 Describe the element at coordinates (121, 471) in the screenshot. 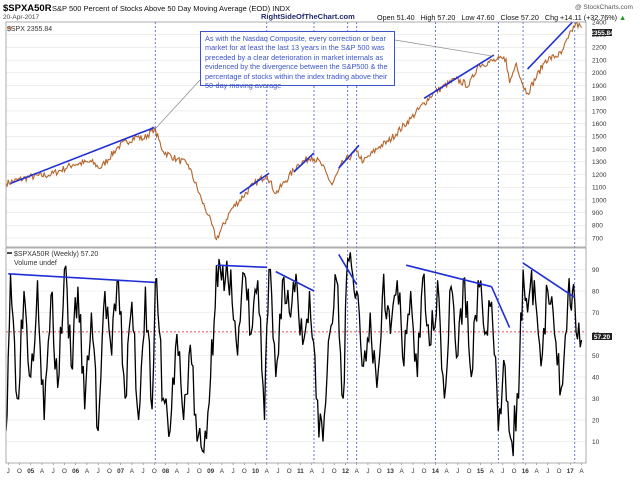

I see `x-tick-label: 07` at that location.